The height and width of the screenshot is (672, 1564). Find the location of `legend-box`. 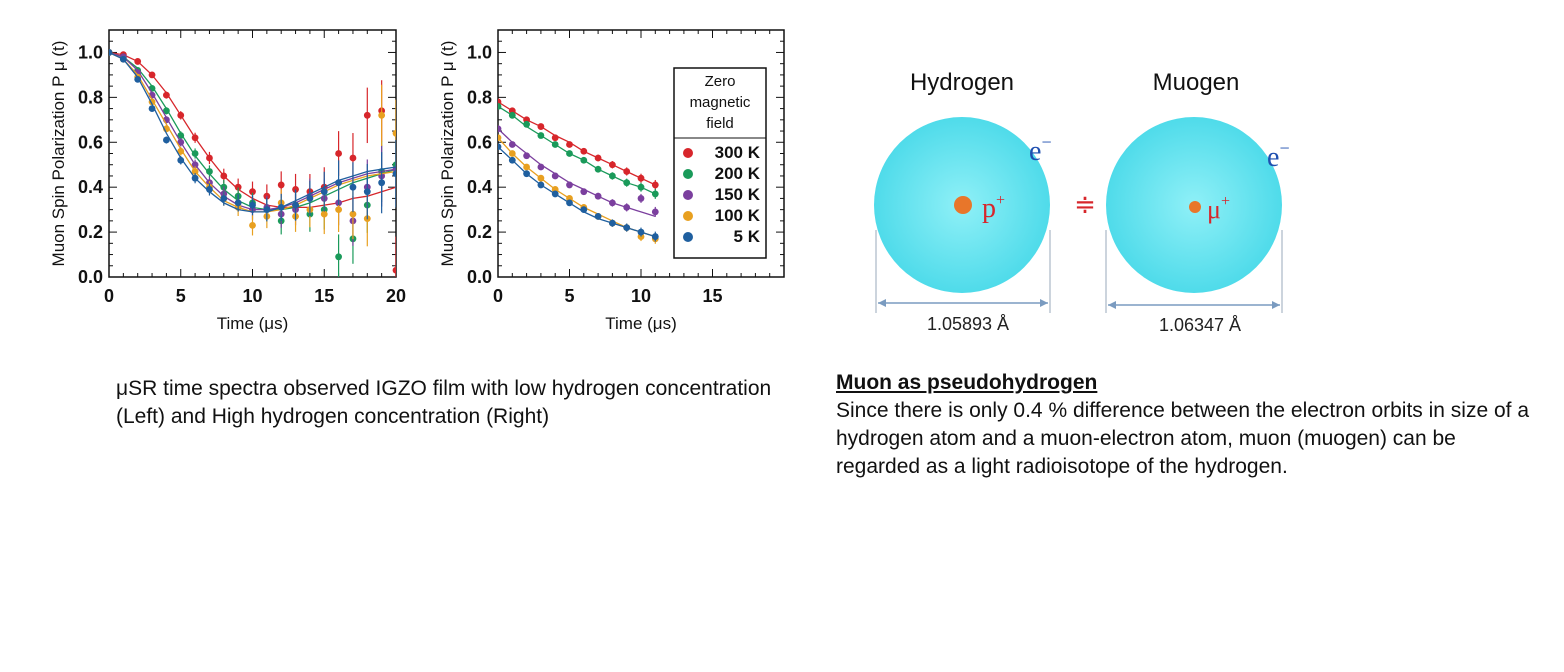

legend-box is located at coordinates (720, 163).